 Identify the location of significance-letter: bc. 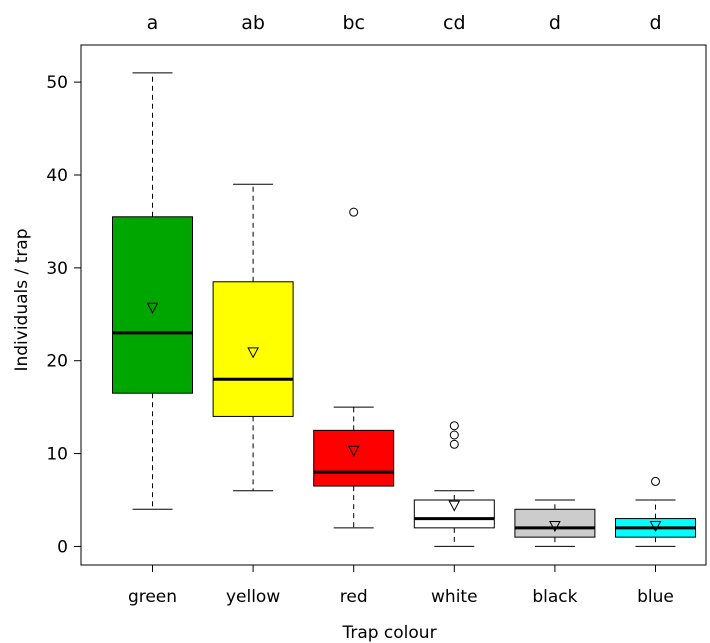
(353, 23).